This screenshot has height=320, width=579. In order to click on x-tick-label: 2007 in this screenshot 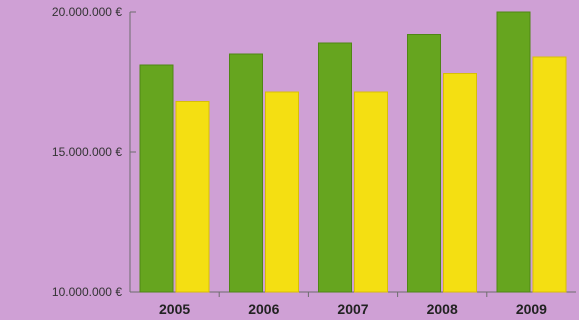, I will do `click(352, 309)`.